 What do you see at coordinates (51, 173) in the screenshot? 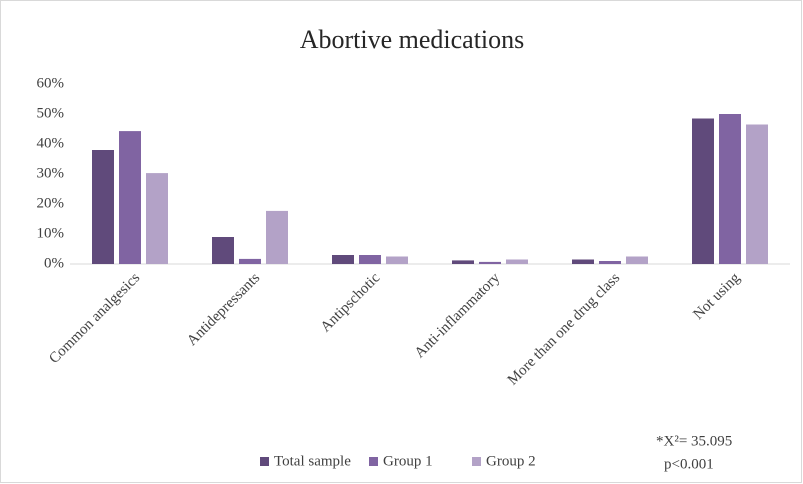
I see `y-tick-label: 30%` at bounding box center [51, 173].